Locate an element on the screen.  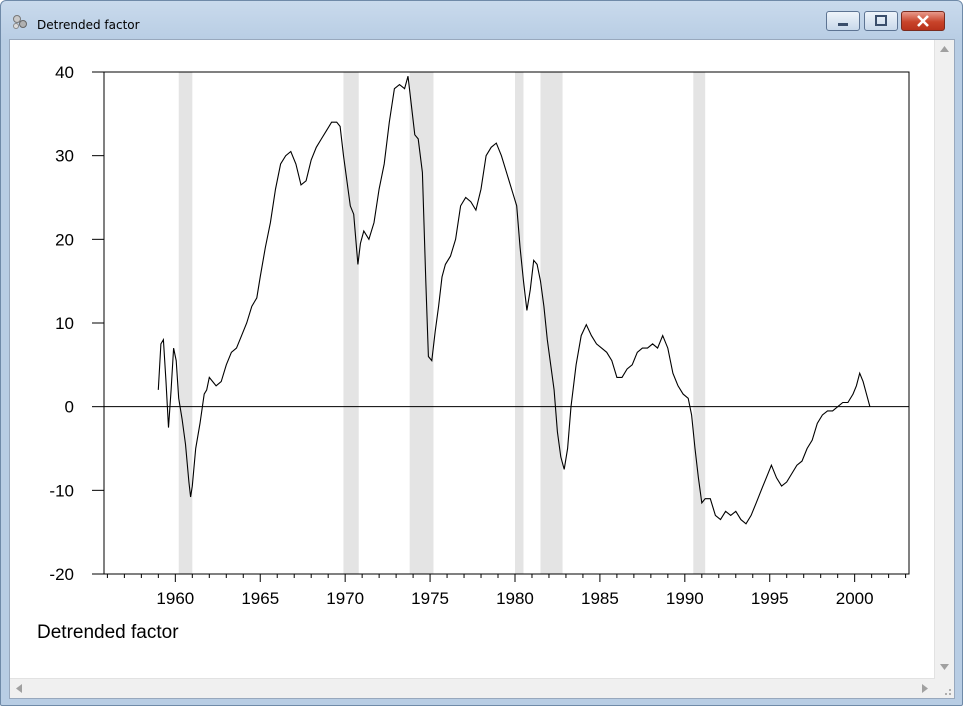
maximize-icon is located at coordinates (881, 20).